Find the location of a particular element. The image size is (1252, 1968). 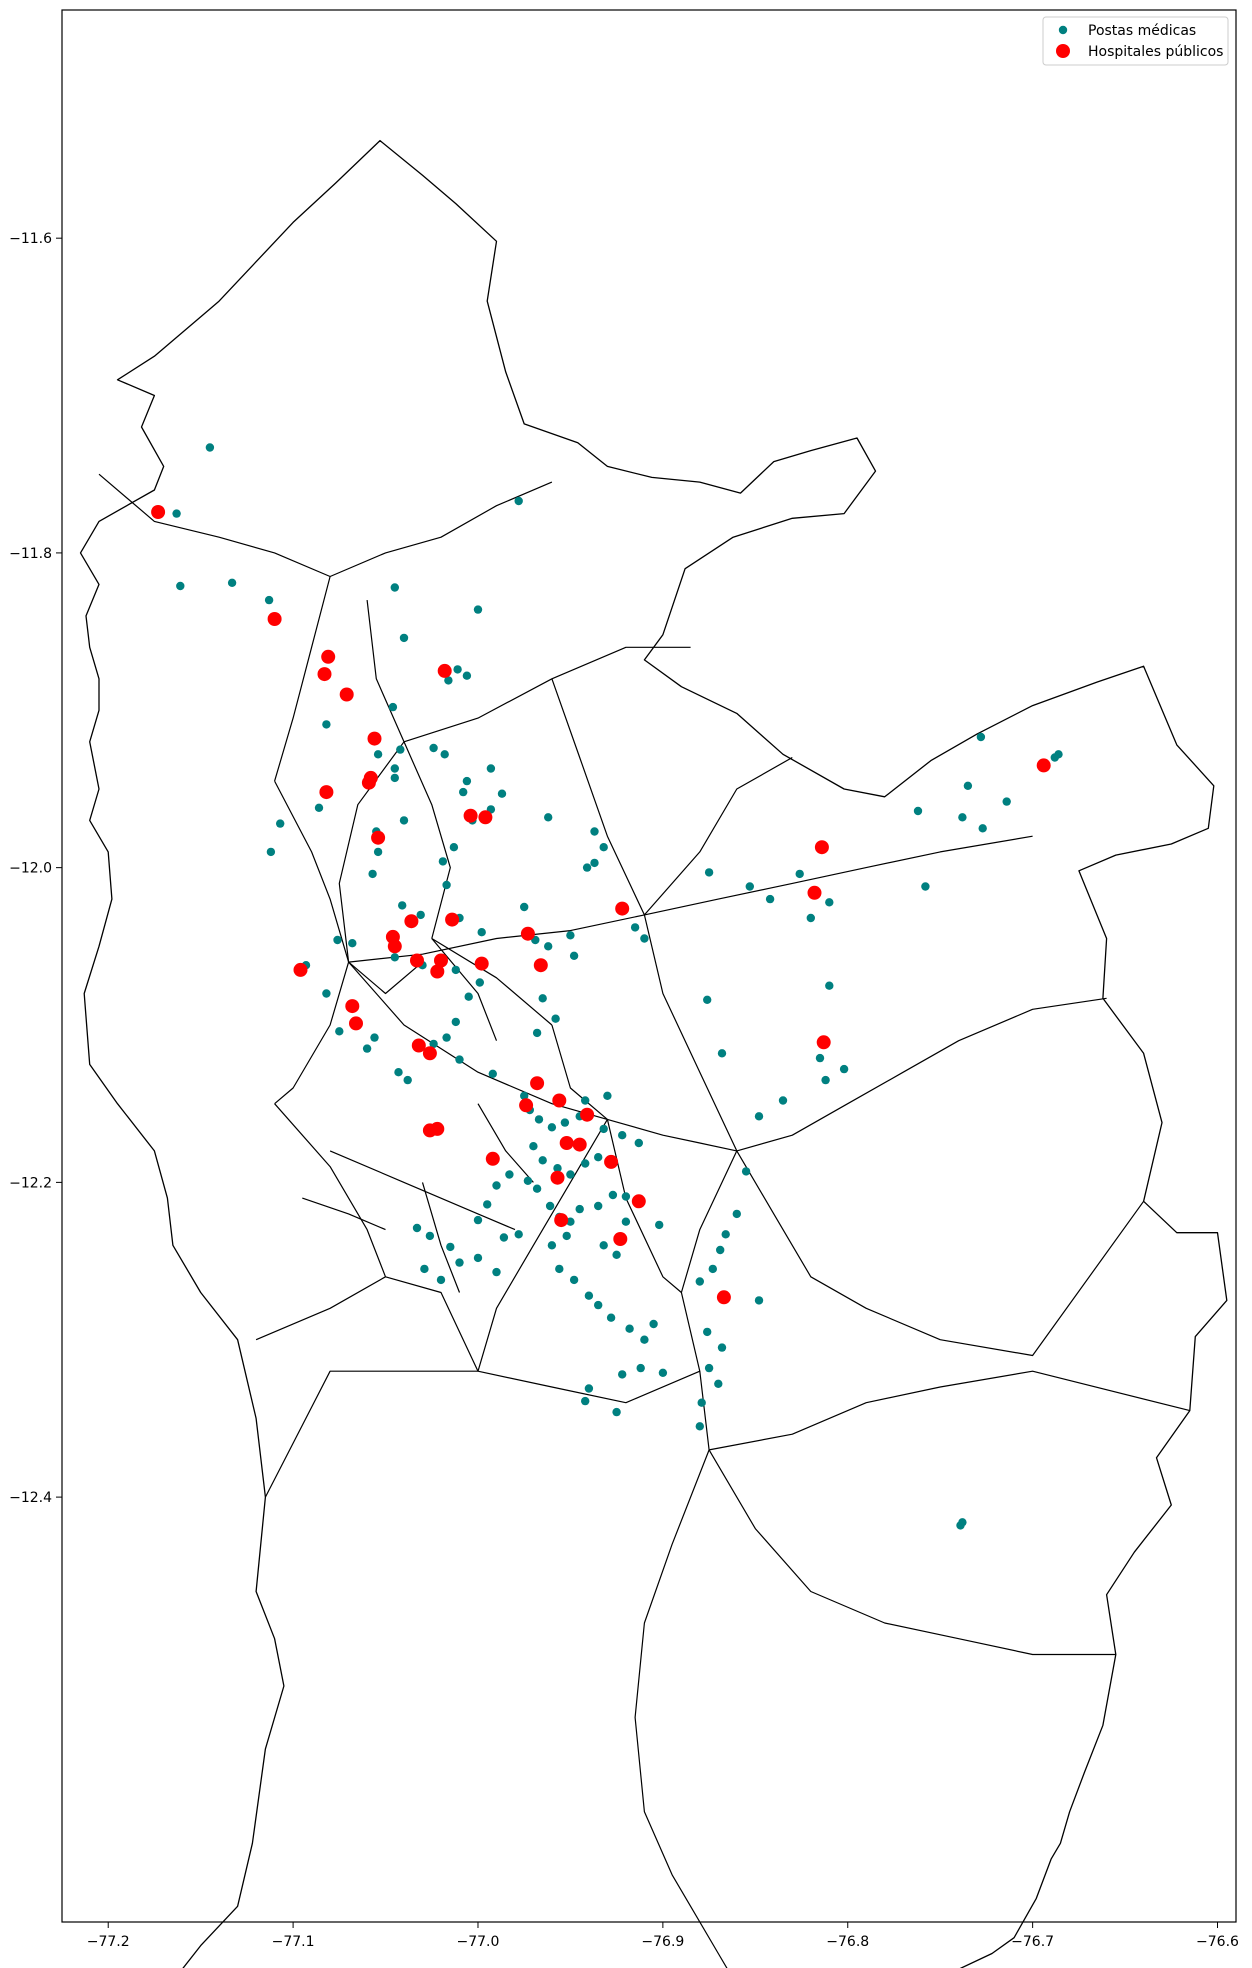

y-tick-label: −12.2 is located at coordinates (30, 1183).